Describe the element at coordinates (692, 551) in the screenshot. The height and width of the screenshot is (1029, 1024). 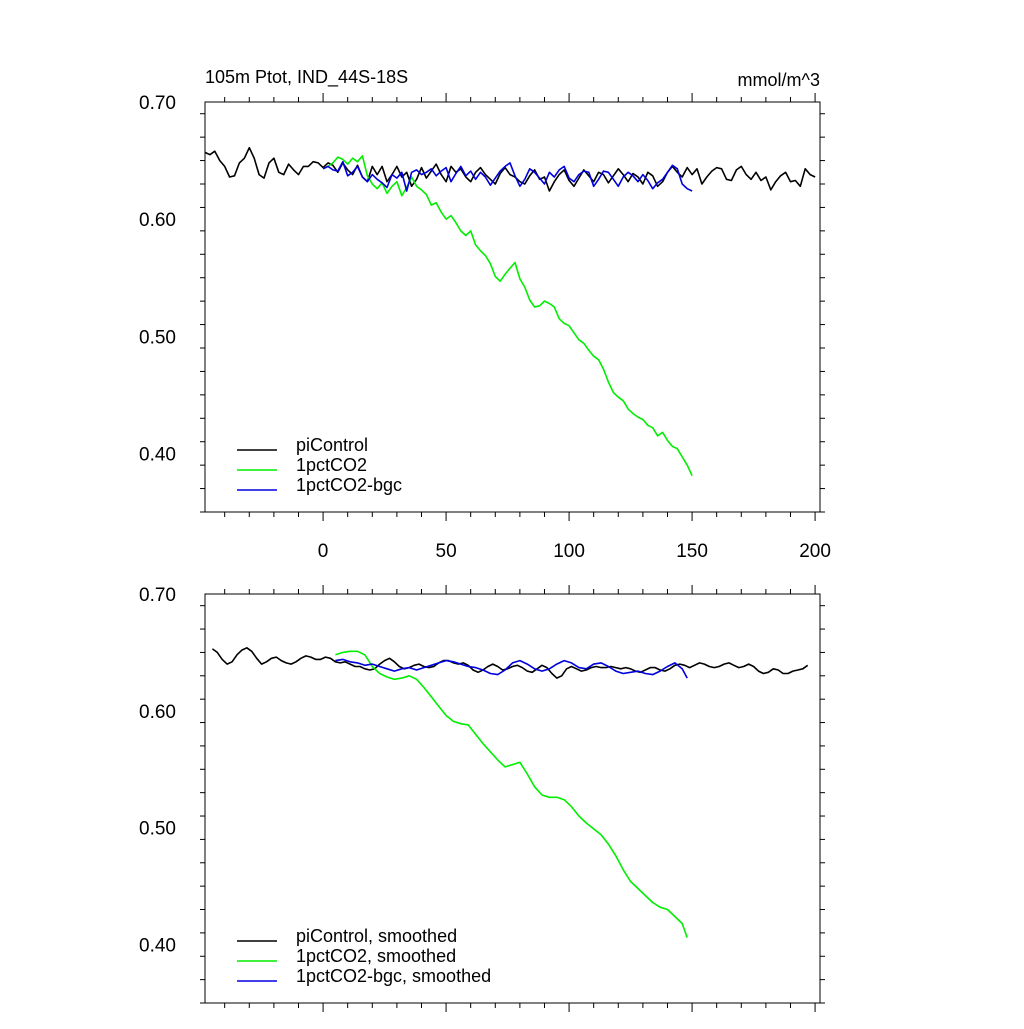
I see `x-tick-label: 150` at that location.